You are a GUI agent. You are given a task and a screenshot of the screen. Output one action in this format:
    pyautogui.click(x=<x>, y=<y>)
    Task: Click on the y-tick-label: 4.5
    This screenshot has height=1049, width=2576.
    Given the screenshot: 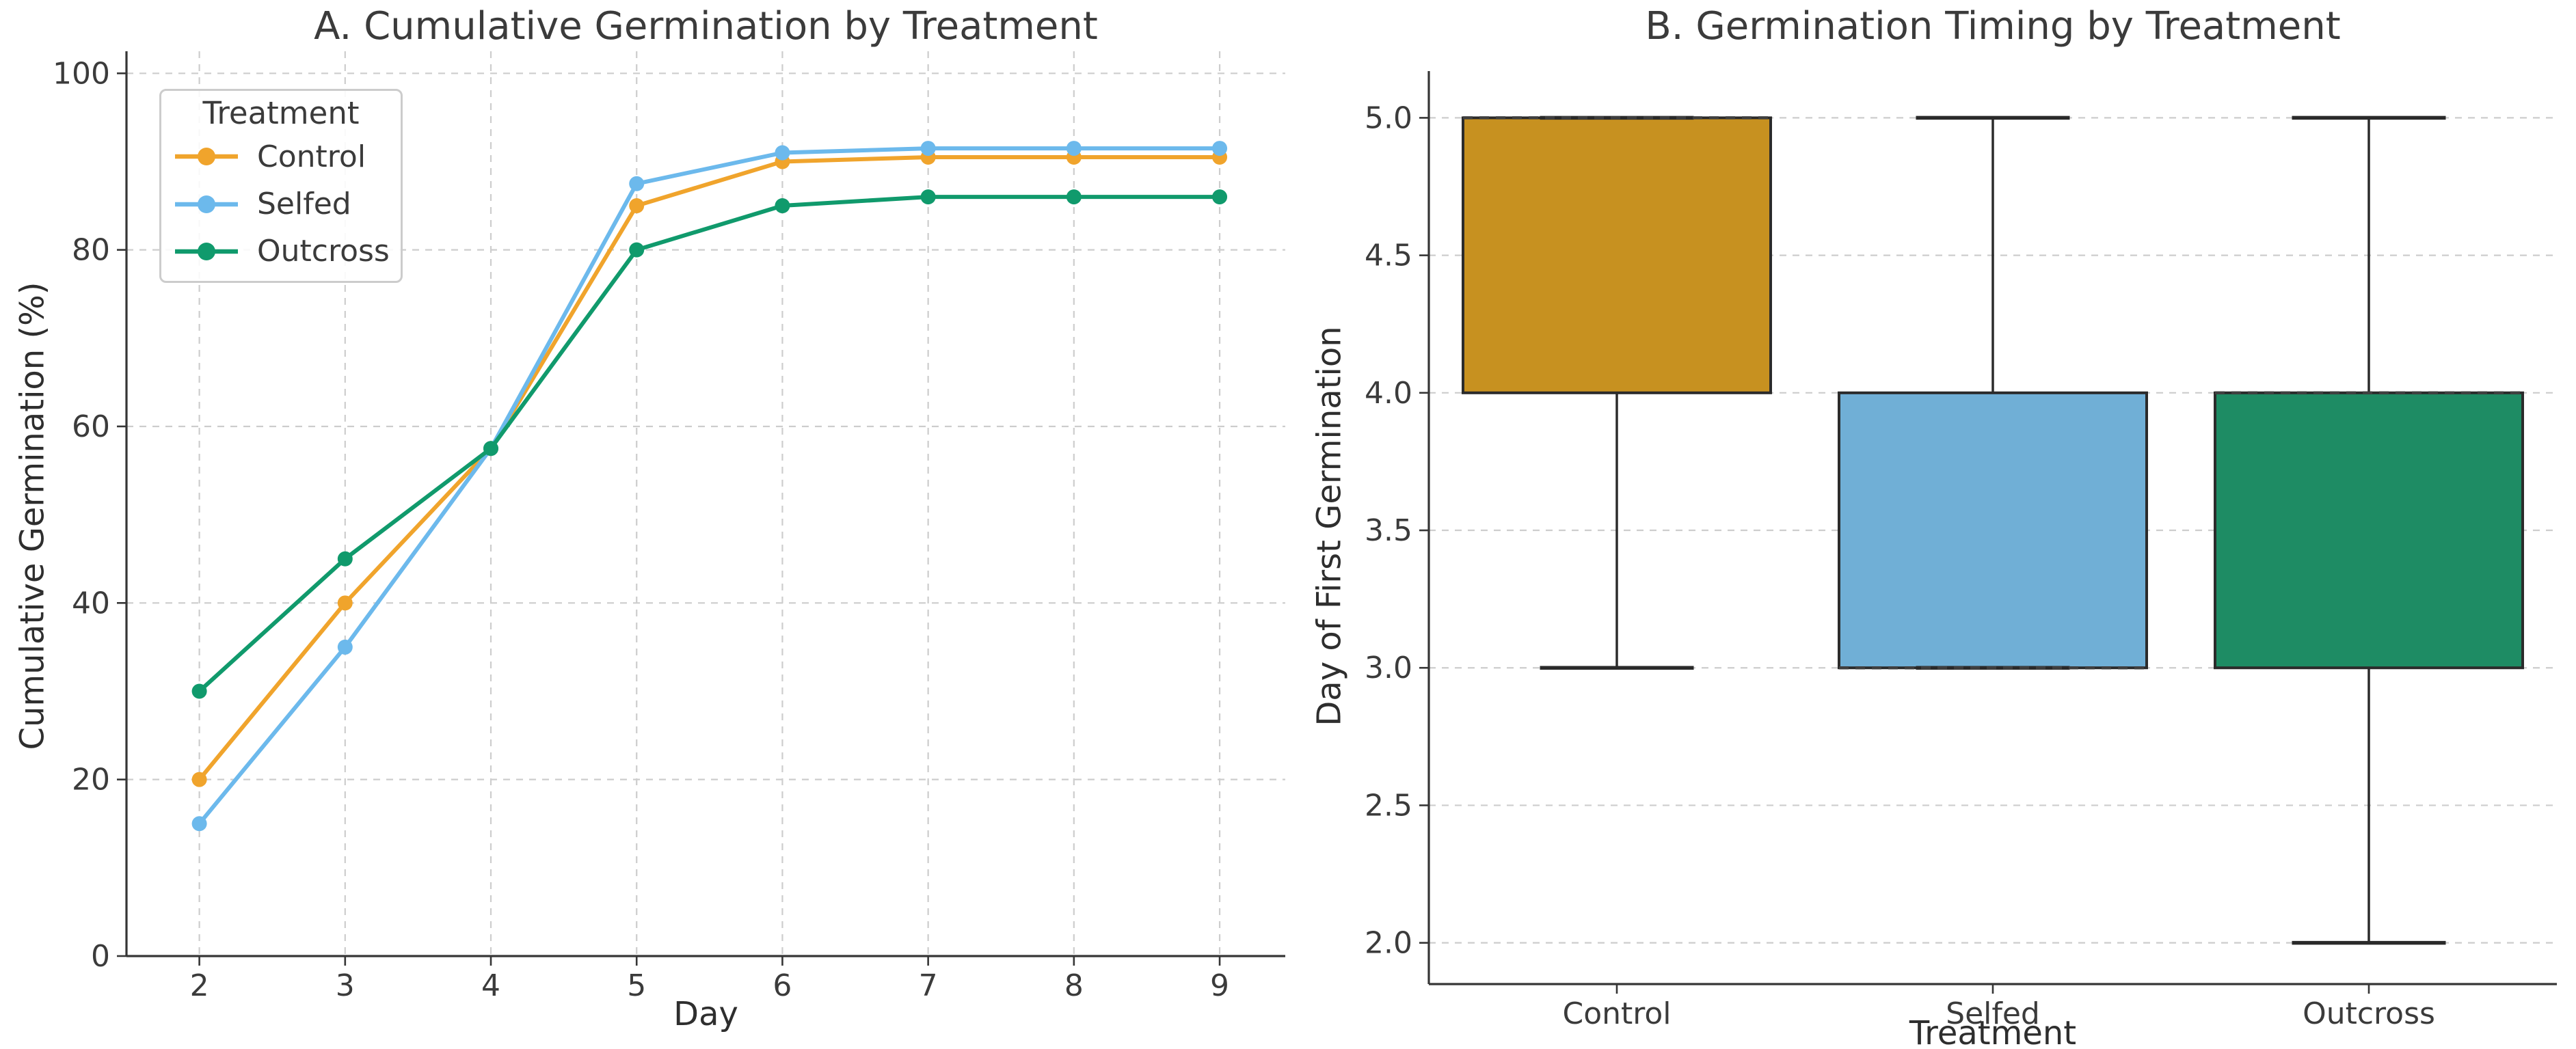 What is the action you would take?
    pyautogui.click(x=1388, y=256)
    